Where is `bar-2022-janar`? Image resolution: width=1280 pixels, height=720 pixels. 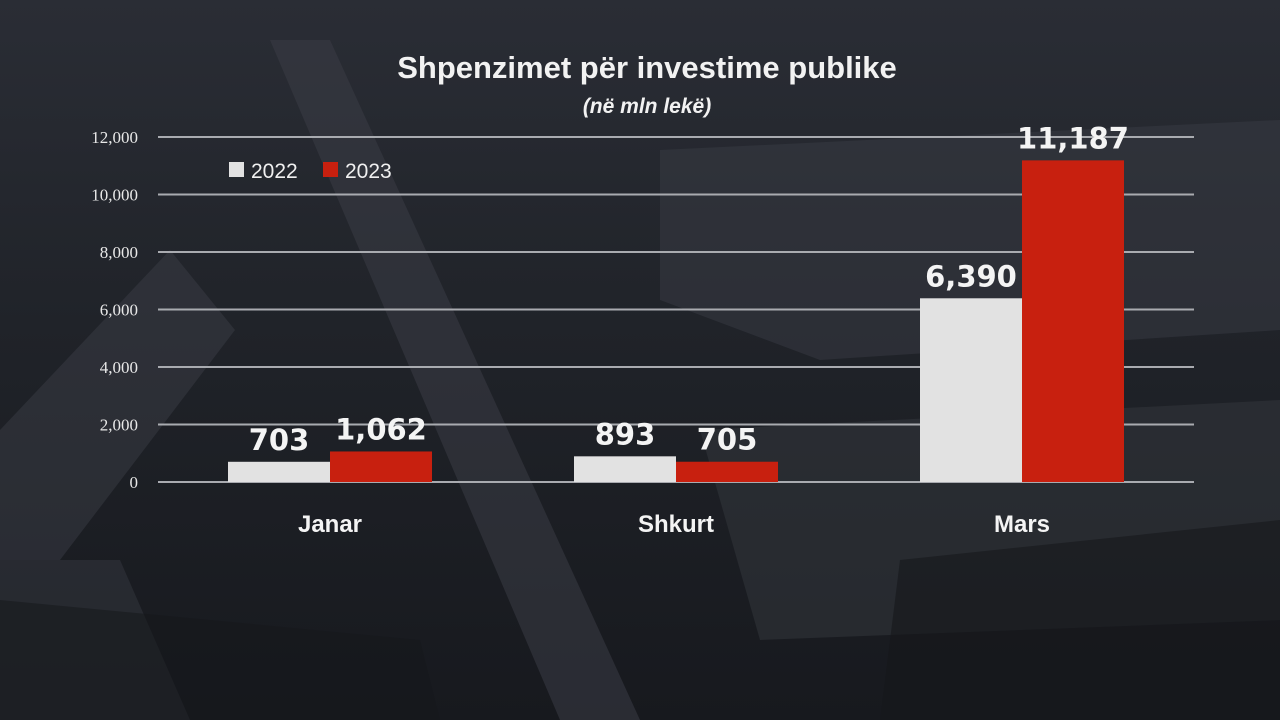
bar-2022-janar is located at coordinates (279, 471).